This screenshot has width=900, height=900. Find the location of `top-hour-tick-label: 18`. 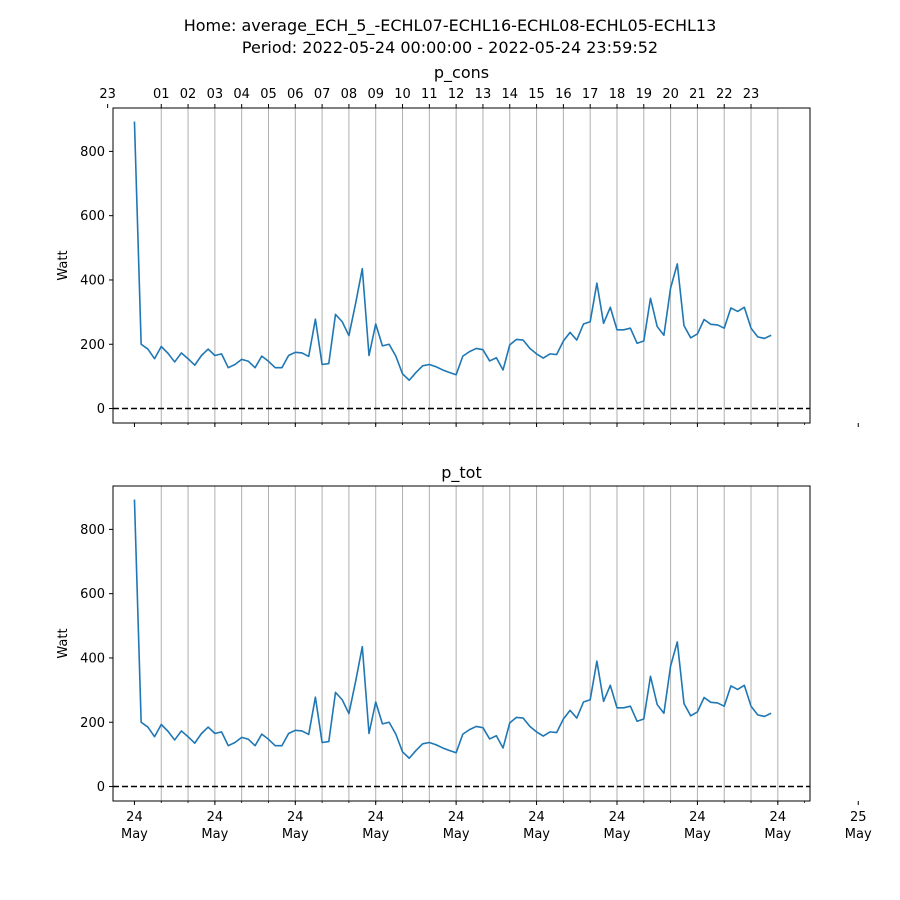

top-hour-tick-label: 18 is located at coordinates (617, 94).